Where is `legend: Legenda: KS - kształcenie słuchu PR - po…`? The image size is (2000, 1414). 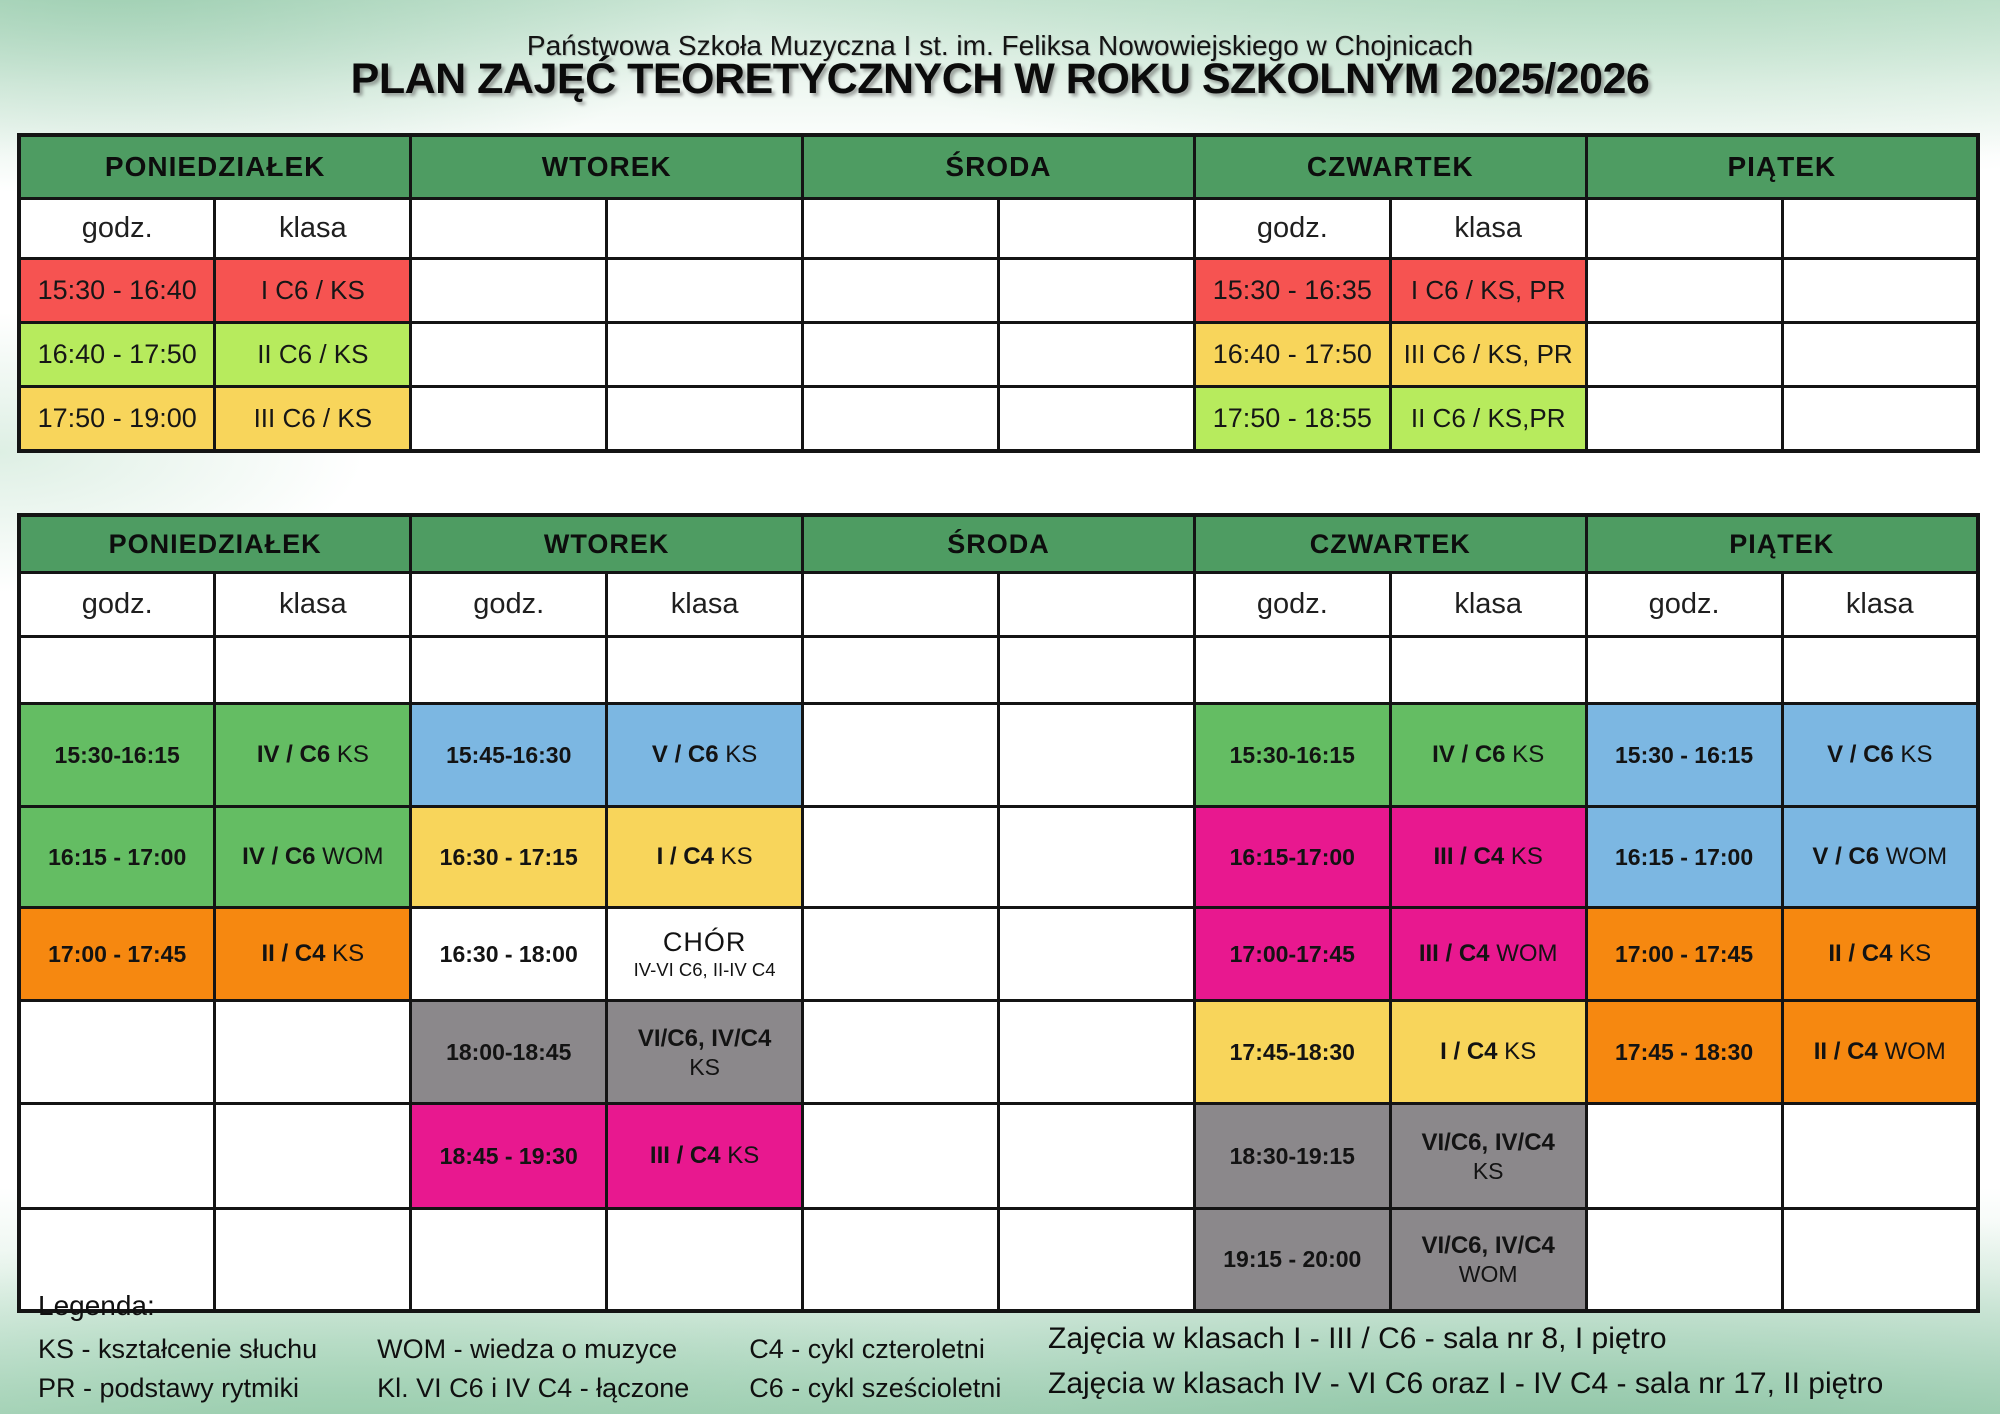
legend: Legenda: KS - kształcenie słuchu PR - po… is located at coordinates (519, 1349).